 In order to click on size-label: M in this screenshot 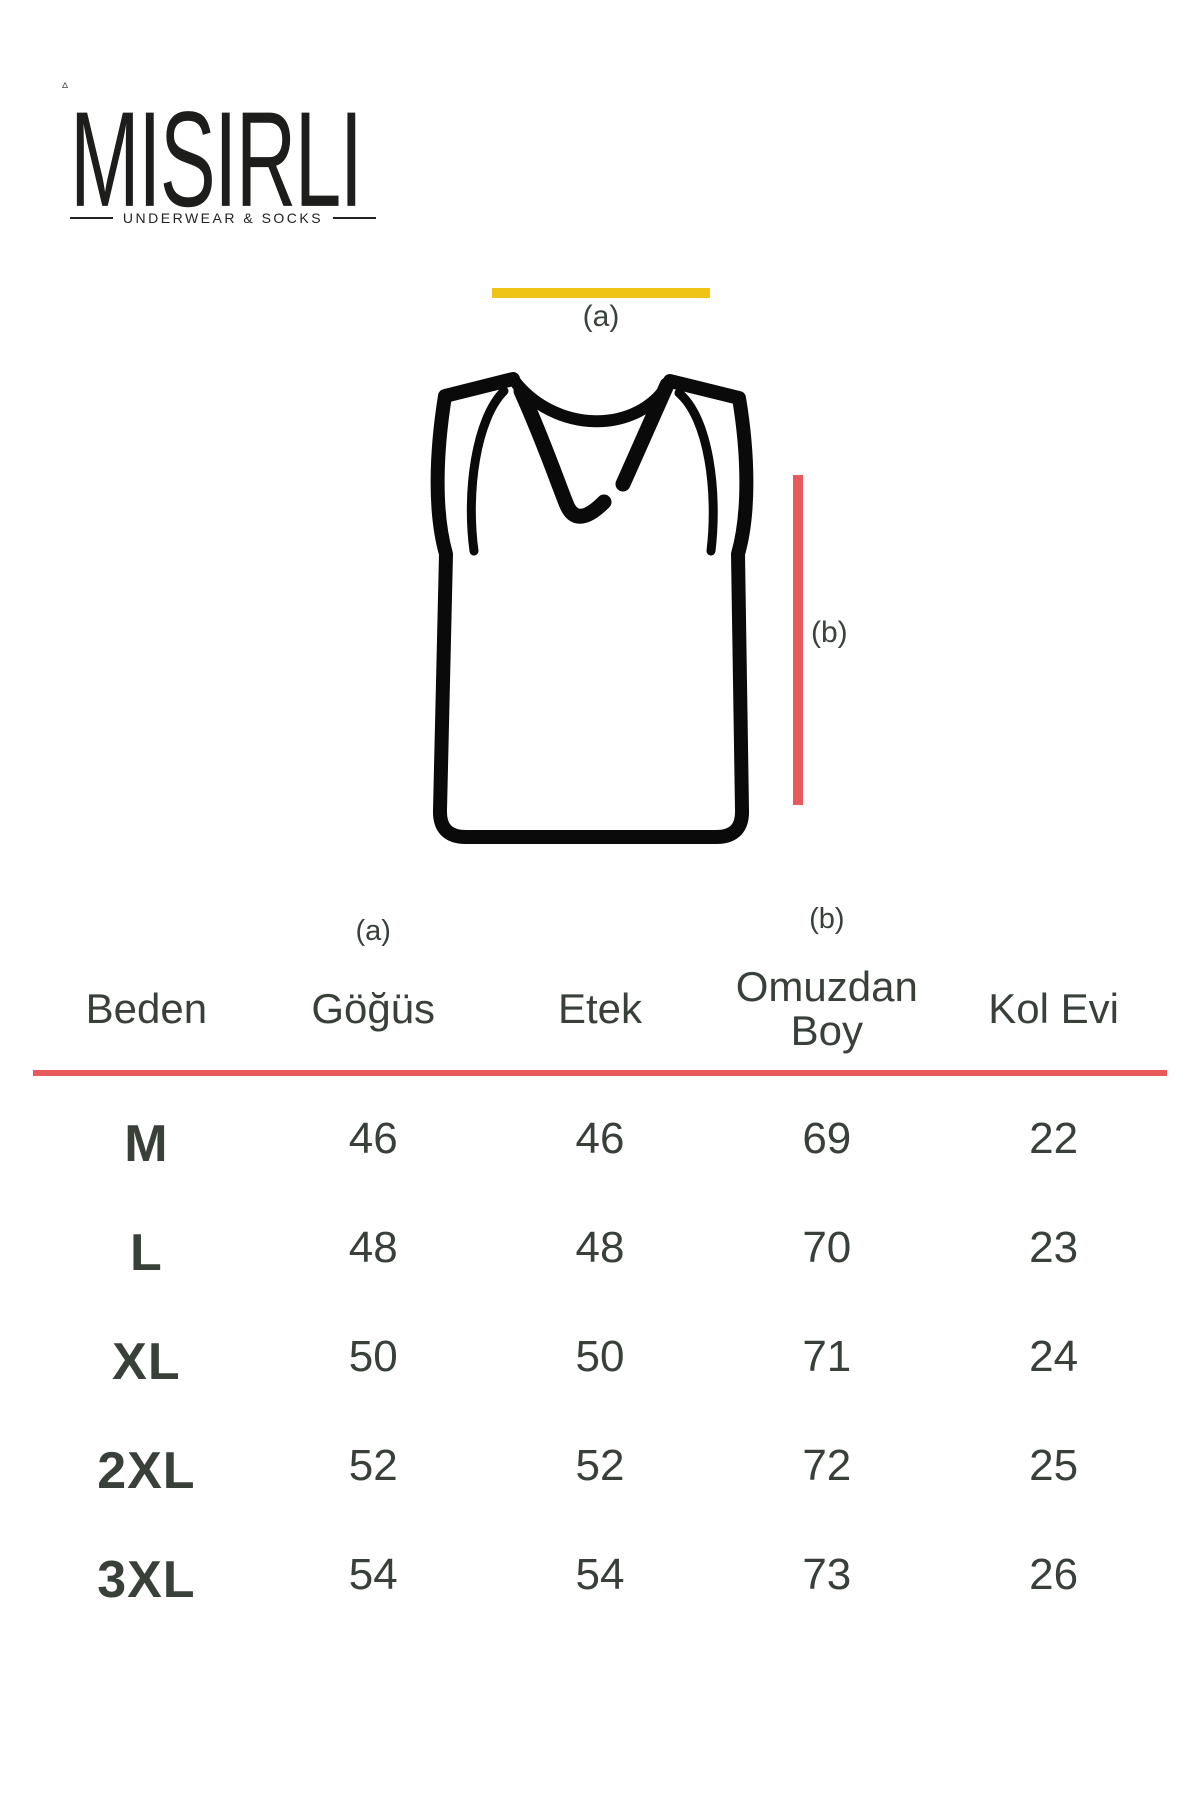, I will do `click(146, 1143)`.